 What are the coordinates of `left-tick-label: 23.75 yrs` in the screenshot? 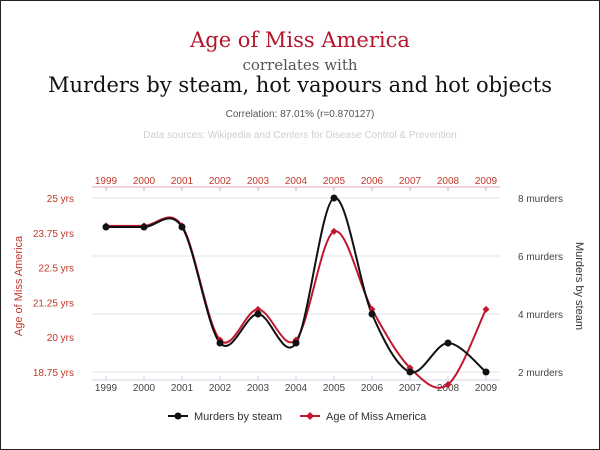 It's located at (53, 234).